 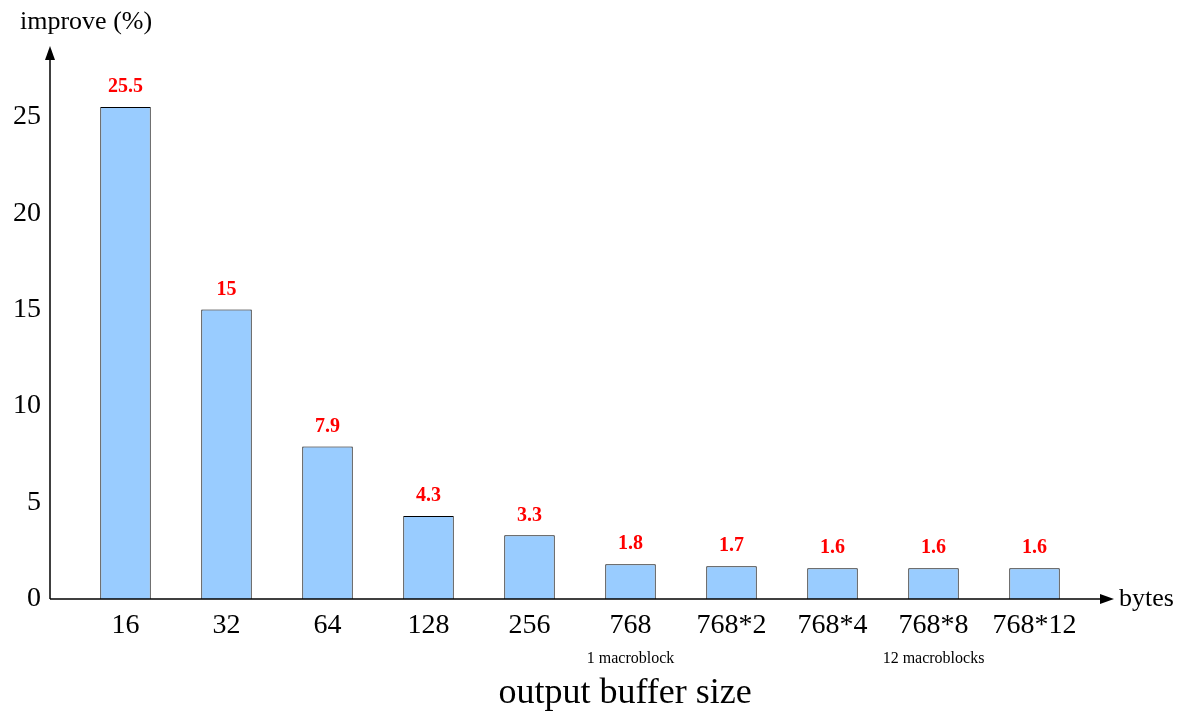 What do you see at coordinates (933, 624) in the screenshot?
I see `x-tick-label: 768*8` at bounding box center [933, 624].